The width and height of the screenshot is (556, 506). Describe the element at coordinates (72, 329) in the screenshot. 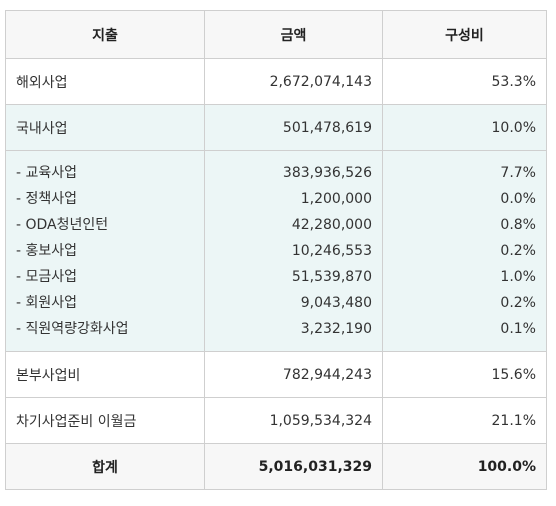

I see `sub-item-label: - 직원역량강화사업` at that location.